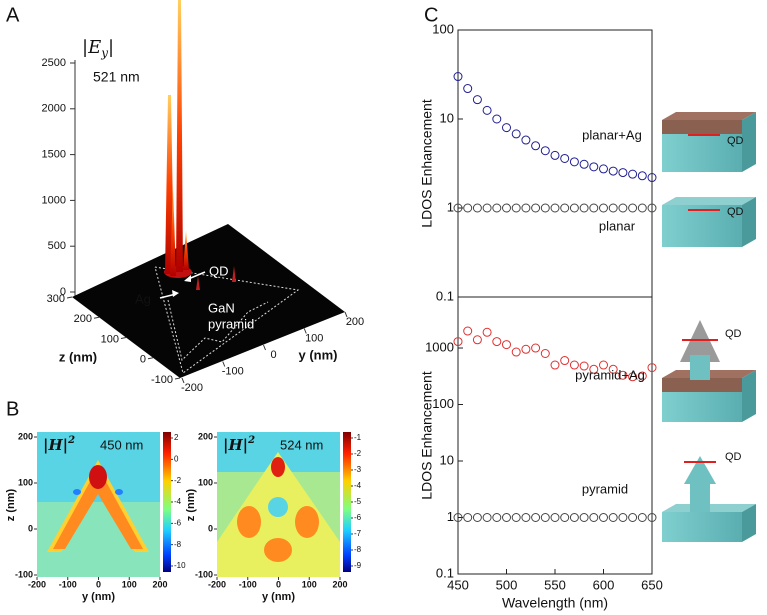  I want to click on v-tick-label: 0, so click(63, 292).